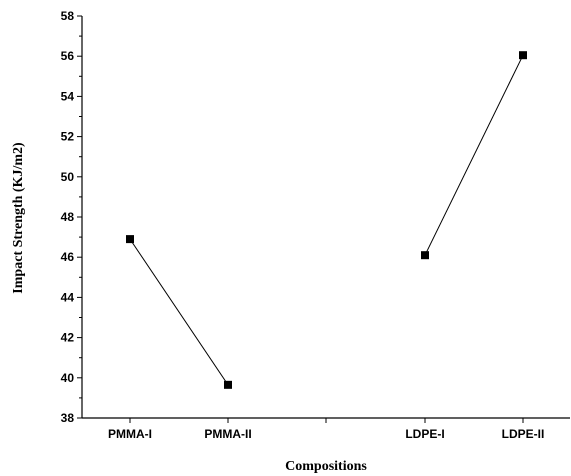  Describe the element at coordinates (68, 378) in the screenshot. I see `y-tick-label: 40` at that location.